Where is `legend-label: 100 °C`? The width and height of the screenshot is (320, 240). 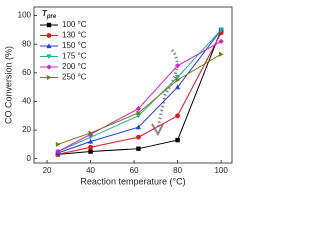 legend-label: 100 °C is located at coordinates (74, 24).